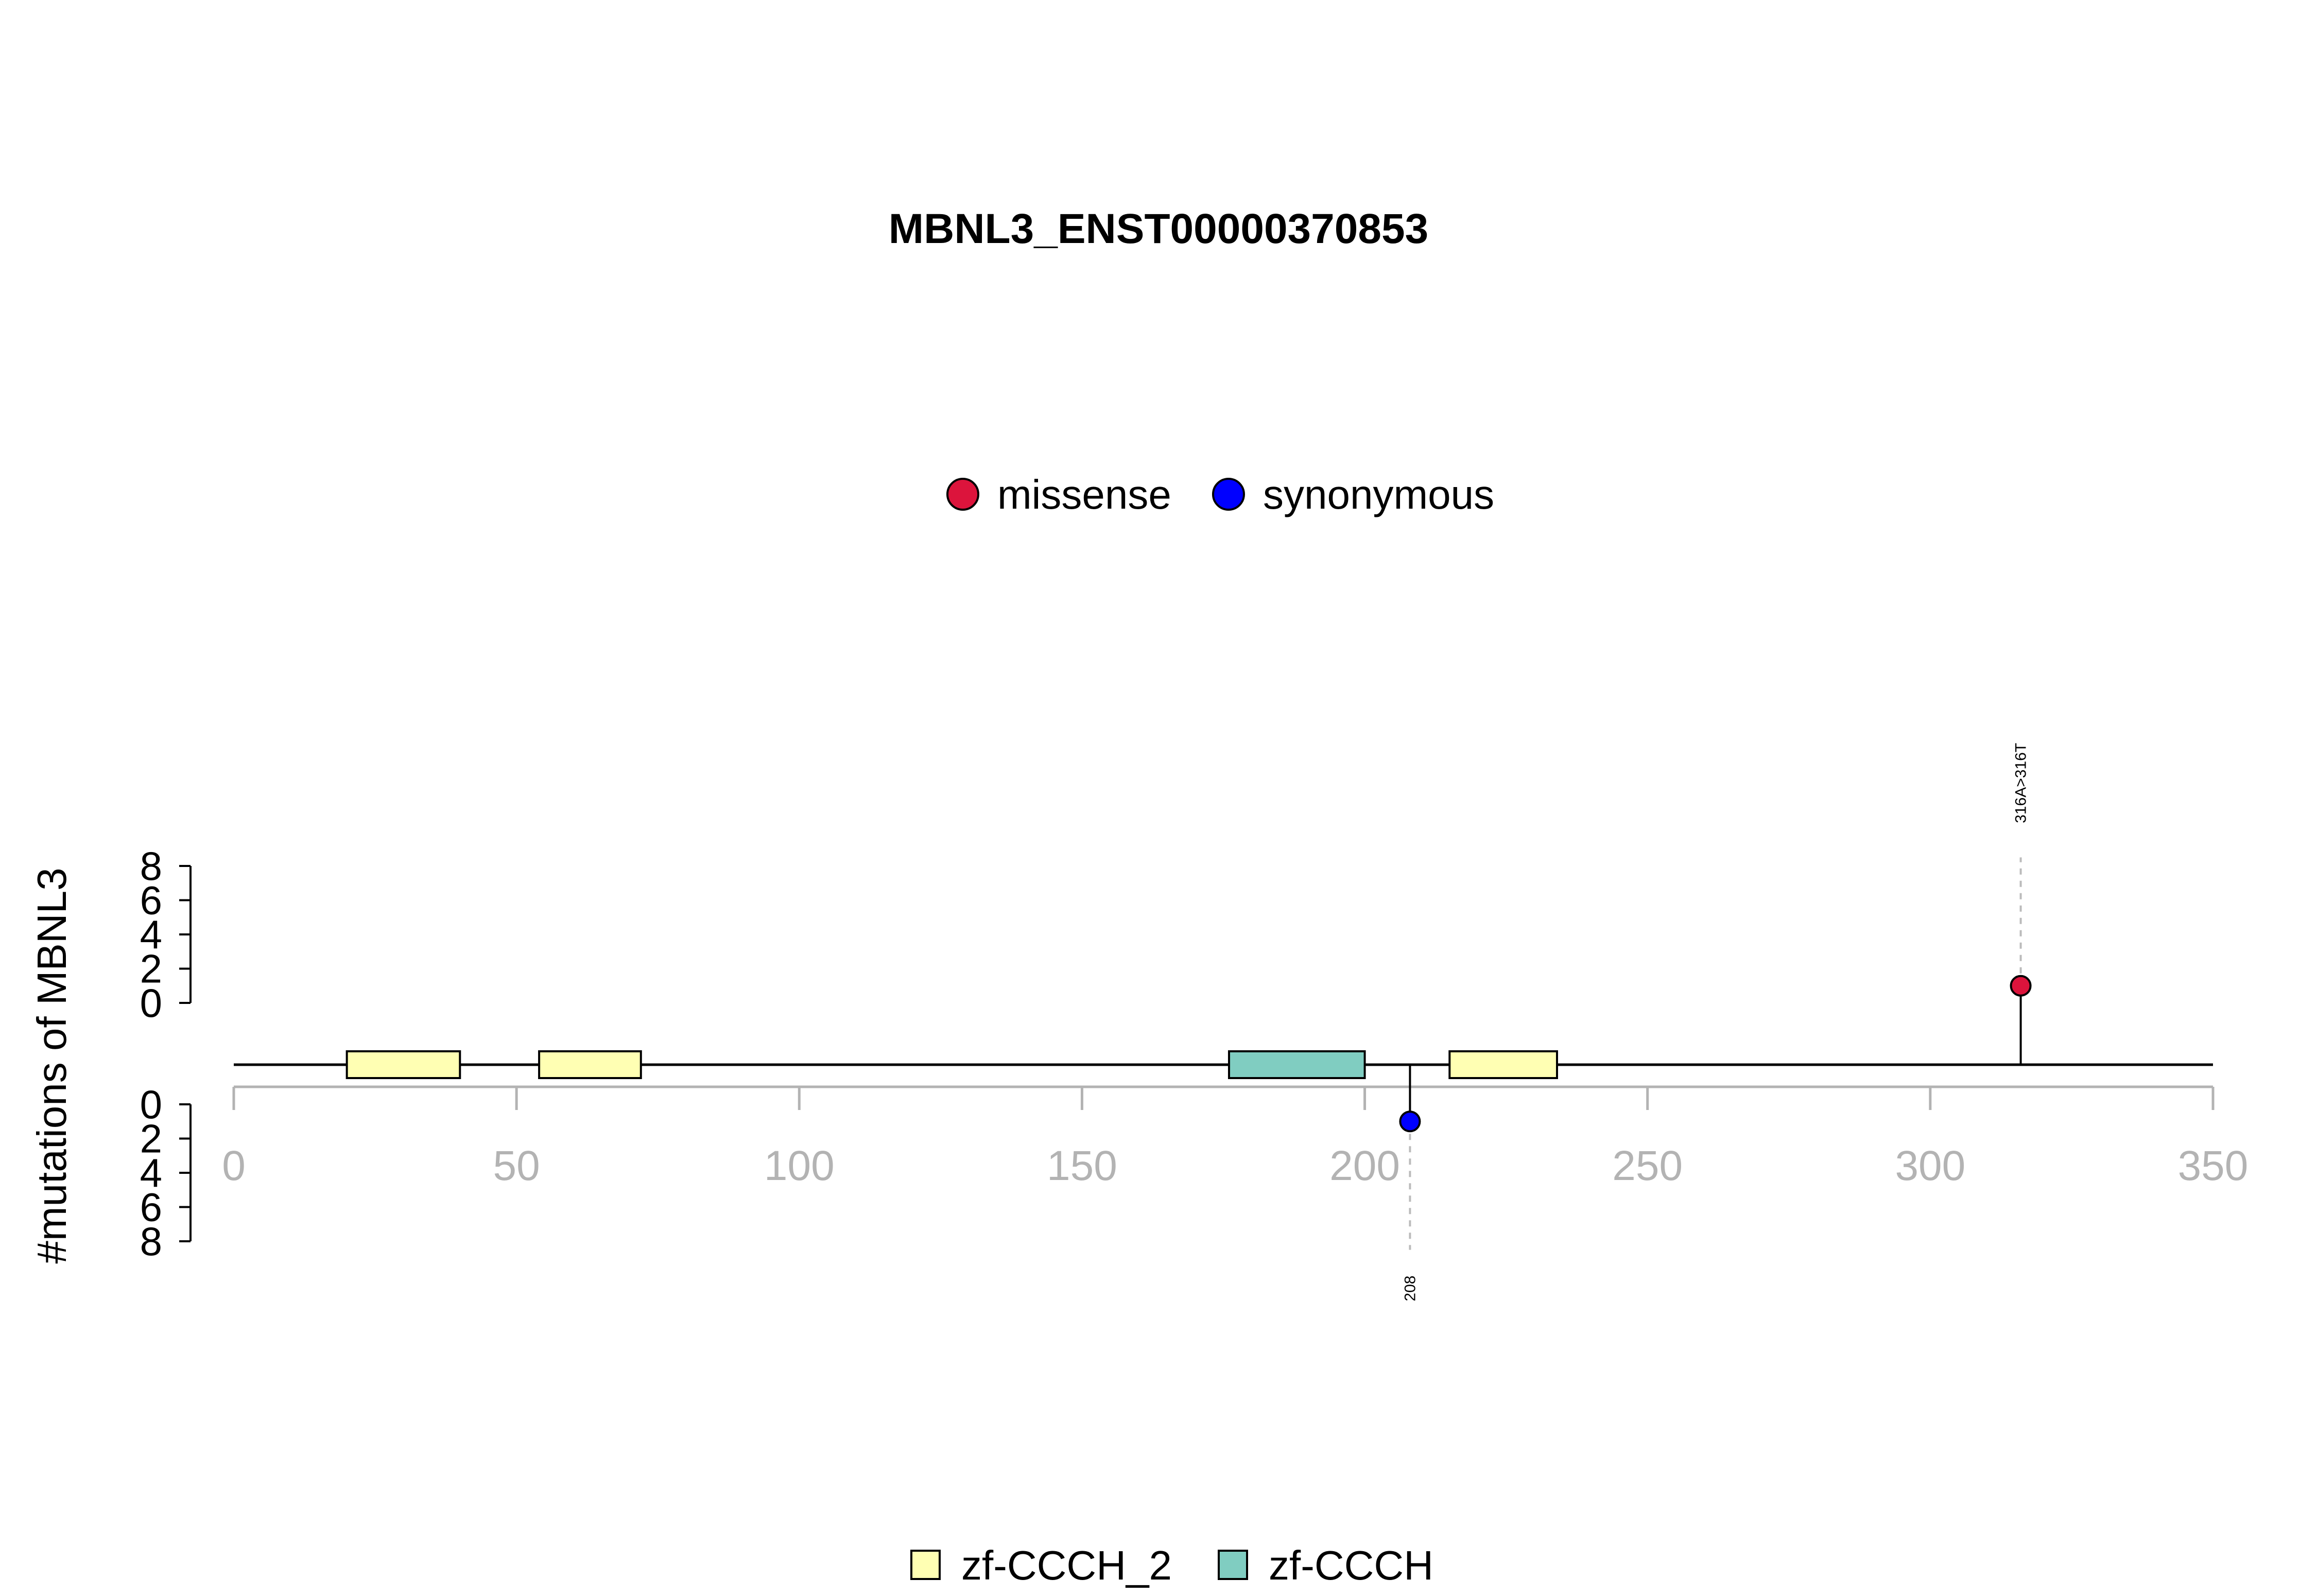  What do you see at coordinates (2021, 986) in the screenshot?
I see `mutation-point-missense` at bounding box center [2021, 986].